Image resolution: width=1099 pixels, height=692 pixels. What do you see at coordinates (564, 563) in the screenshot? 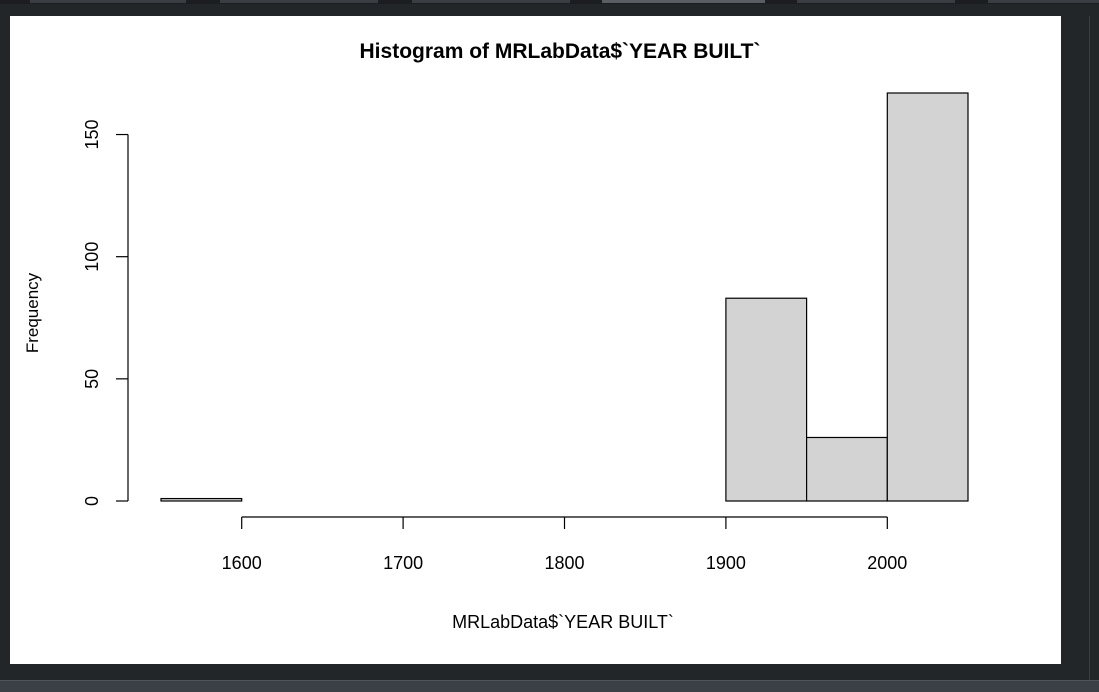
I see `x-tick-label-1800: 1800` at bounding box center [564, 563].